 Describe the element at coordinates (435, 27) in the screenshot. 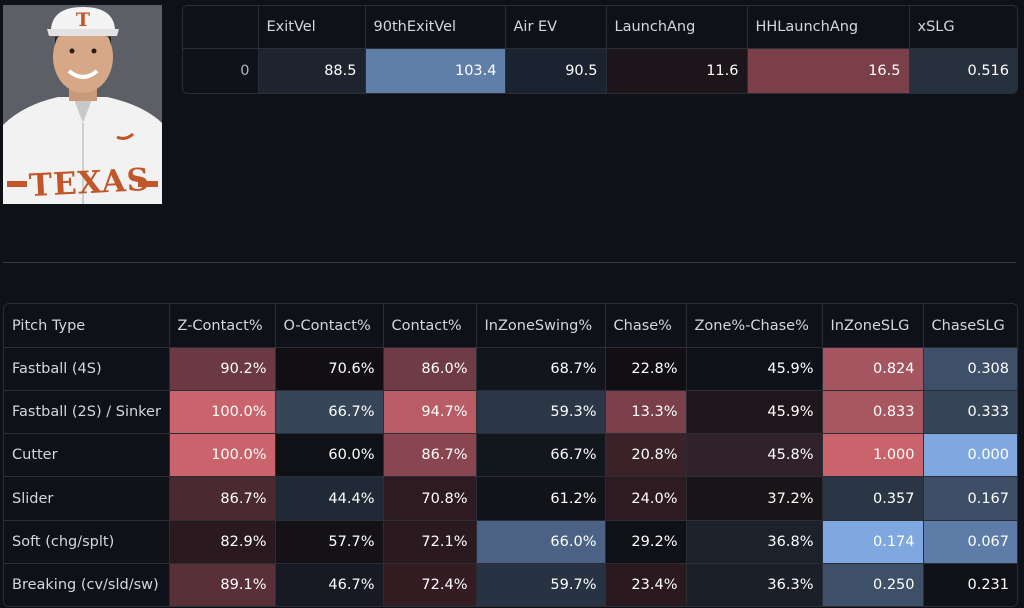

I see `column-header: 90thExitVel` at that location.